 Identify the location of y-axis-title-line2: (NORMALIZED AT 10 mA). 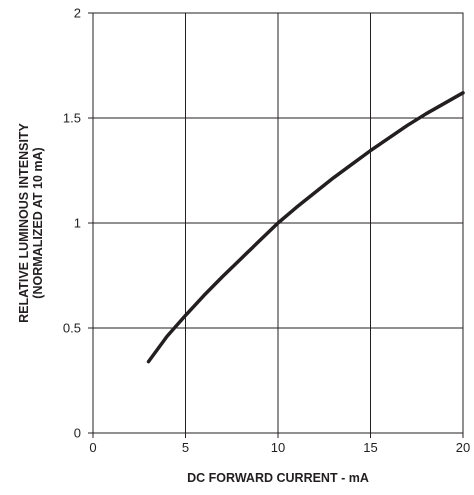
(38, 222).